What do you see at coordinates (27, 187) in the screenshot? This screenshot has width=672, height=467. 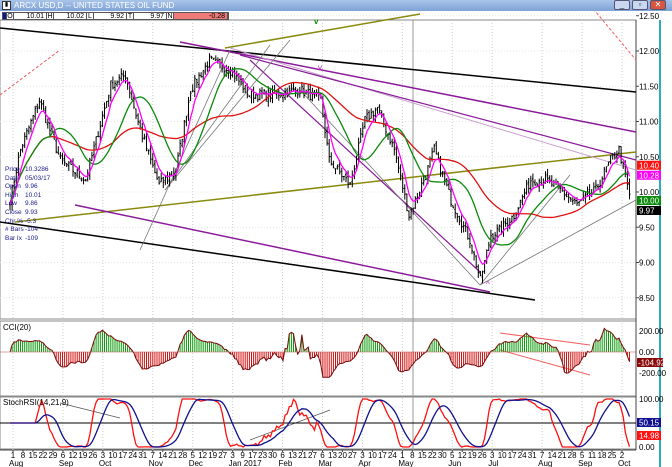 I see `info-row: Open 9.96` at bounding box center [27, 187].